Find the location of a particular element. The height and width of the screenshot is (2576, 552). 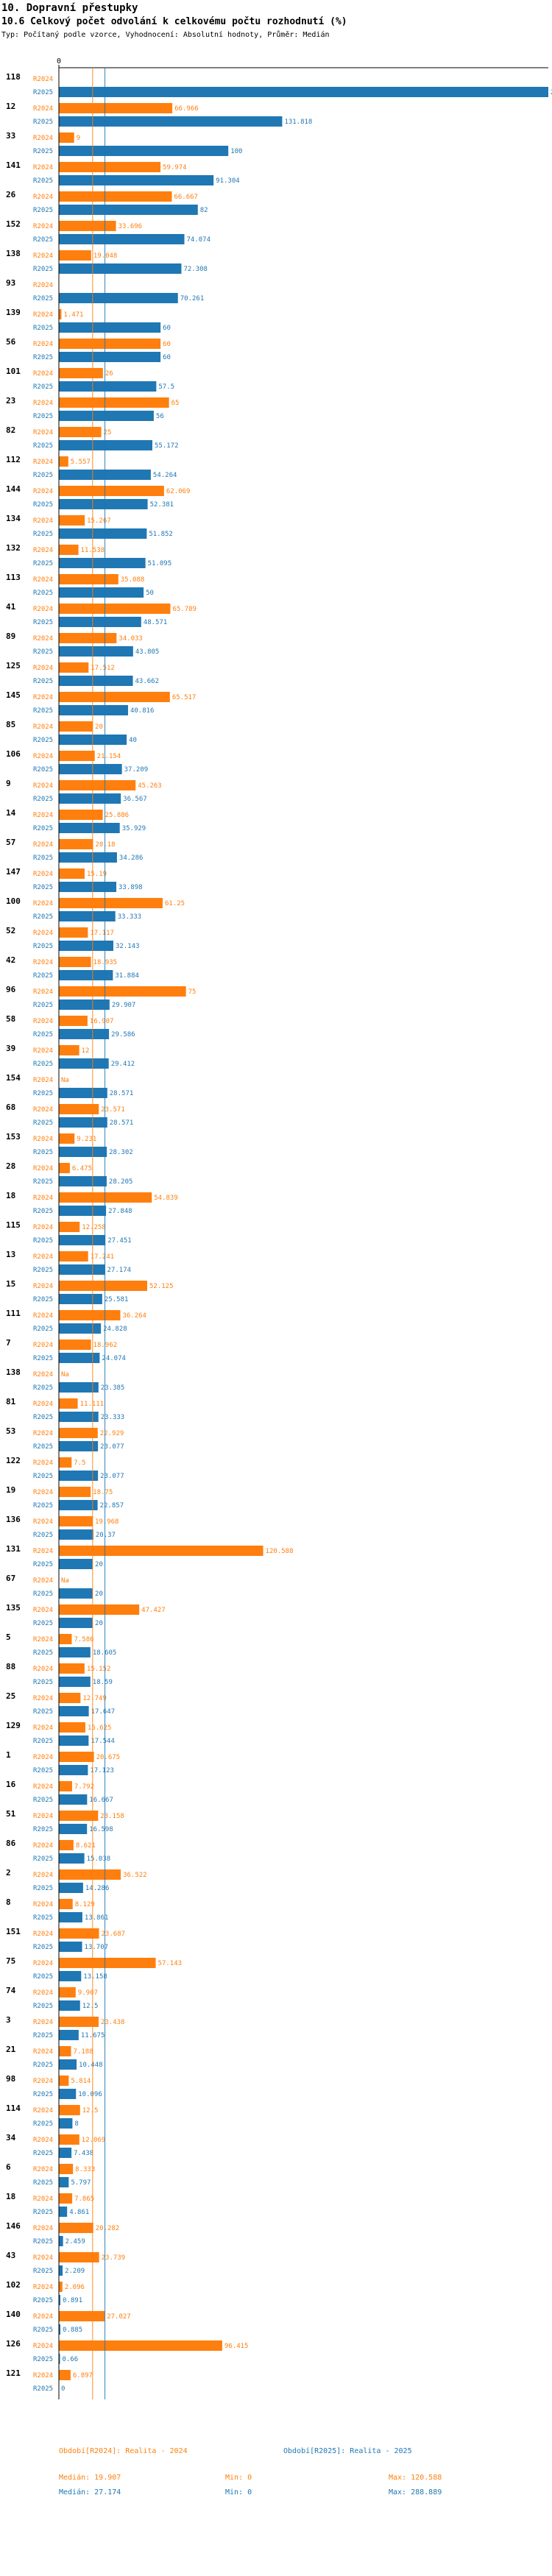

category-label: 81 is located at coordinates (11, 1401).